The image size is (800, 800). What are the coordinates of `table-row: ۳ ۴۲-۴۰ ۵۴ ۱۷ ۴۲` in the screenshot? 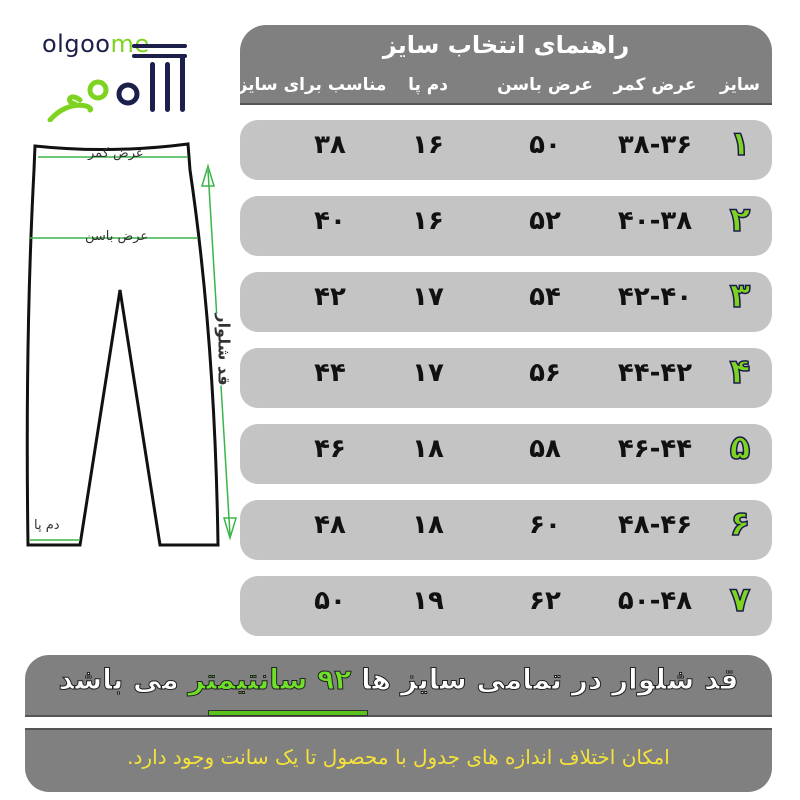 It's located at (506, 302).